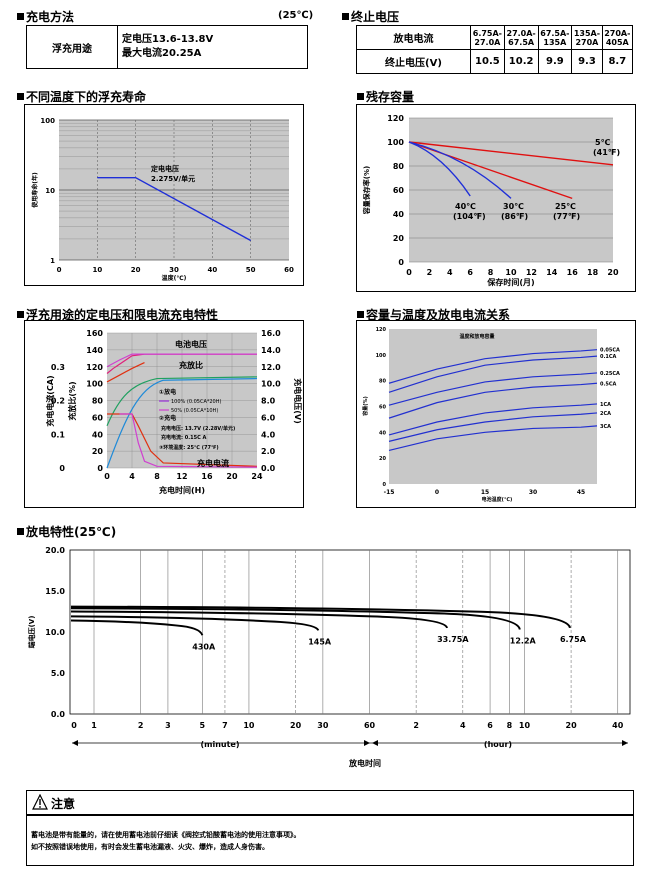 The width and height of the screenshot is (655, 870). I want to click on float-life-title: 不同温度下的浮充寿命, so click(81, 96).